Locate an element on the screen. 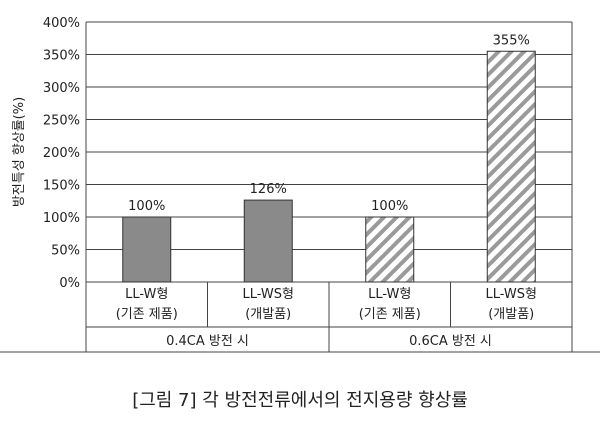 The width and height of the screenshot is (600, 427). bar-value-label: 355% is located at coordinates (511, 40).